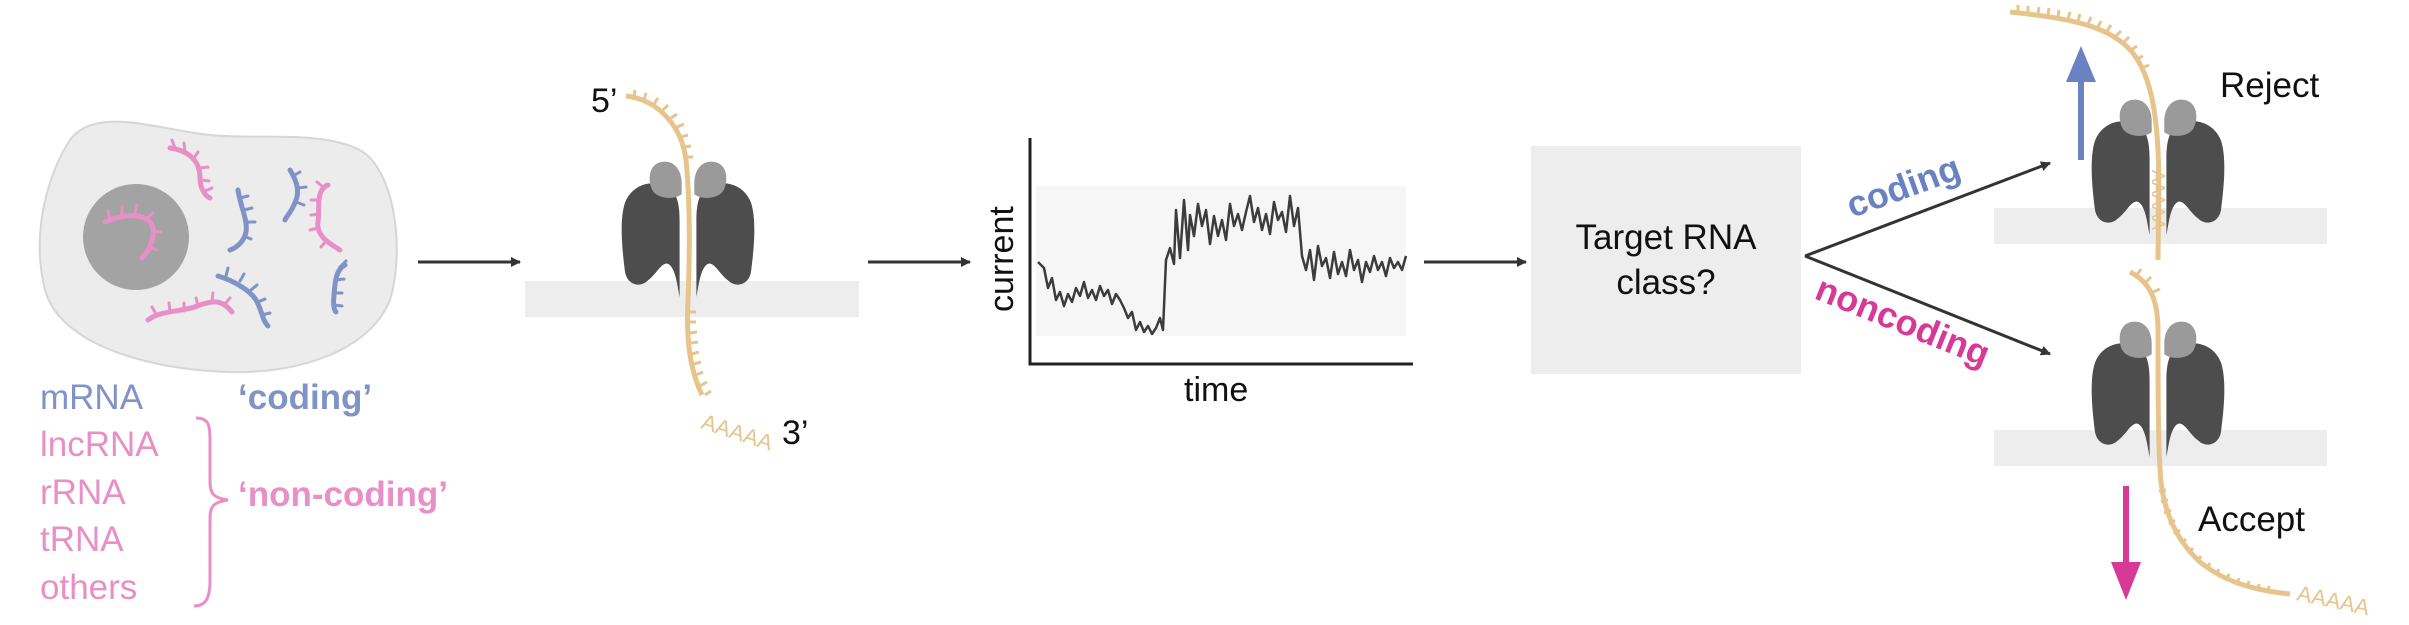  Describe the element at coordinates (82, 539) in the screenshot. I see `legend-trna: tRNA` at that location.